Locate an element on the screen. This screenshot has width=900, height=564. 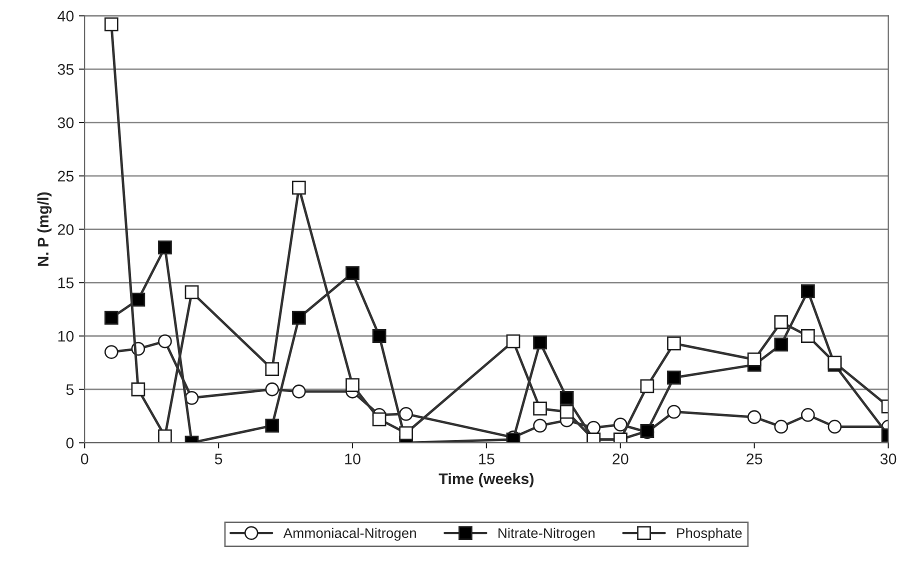
x-tick-label: 10 is located at coordinates (352, 459).